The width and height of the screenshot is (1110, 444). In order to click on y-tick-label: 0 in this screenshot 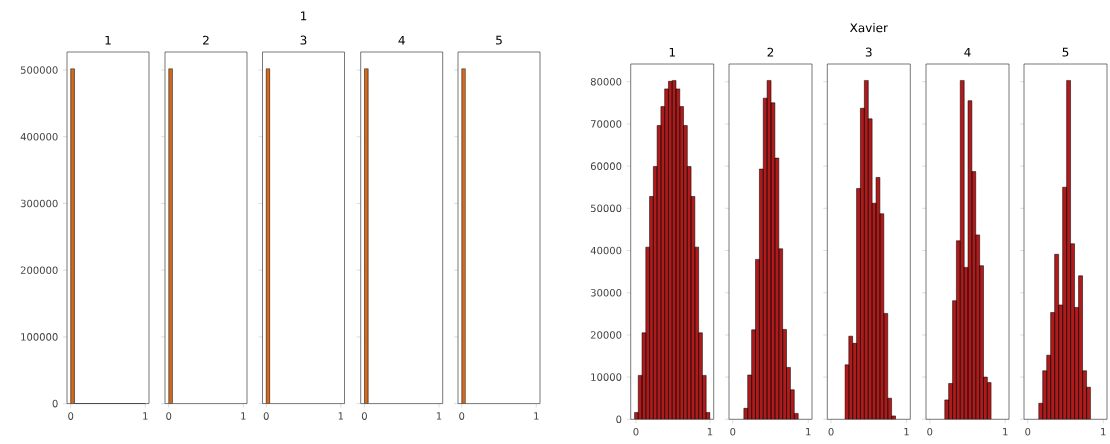, I will do `click(55, 403)`.